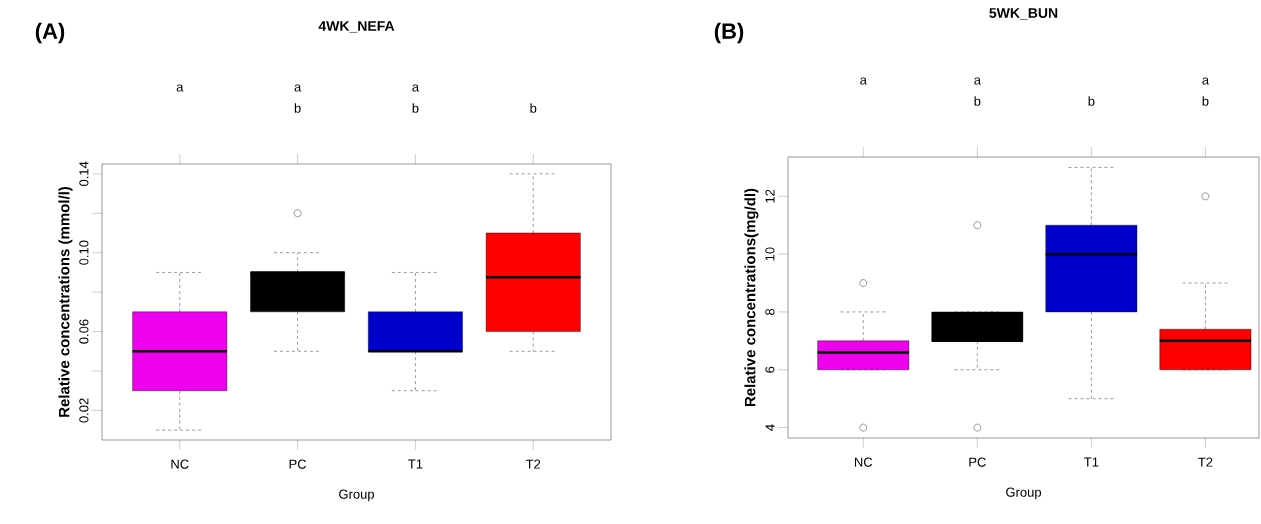 Image resolution: width=1261 pixels, height=524 pixels. What do you see at coordinates (50, 33) in the screenshot?
I see `text: (A)` at bounding box center [50, 33].